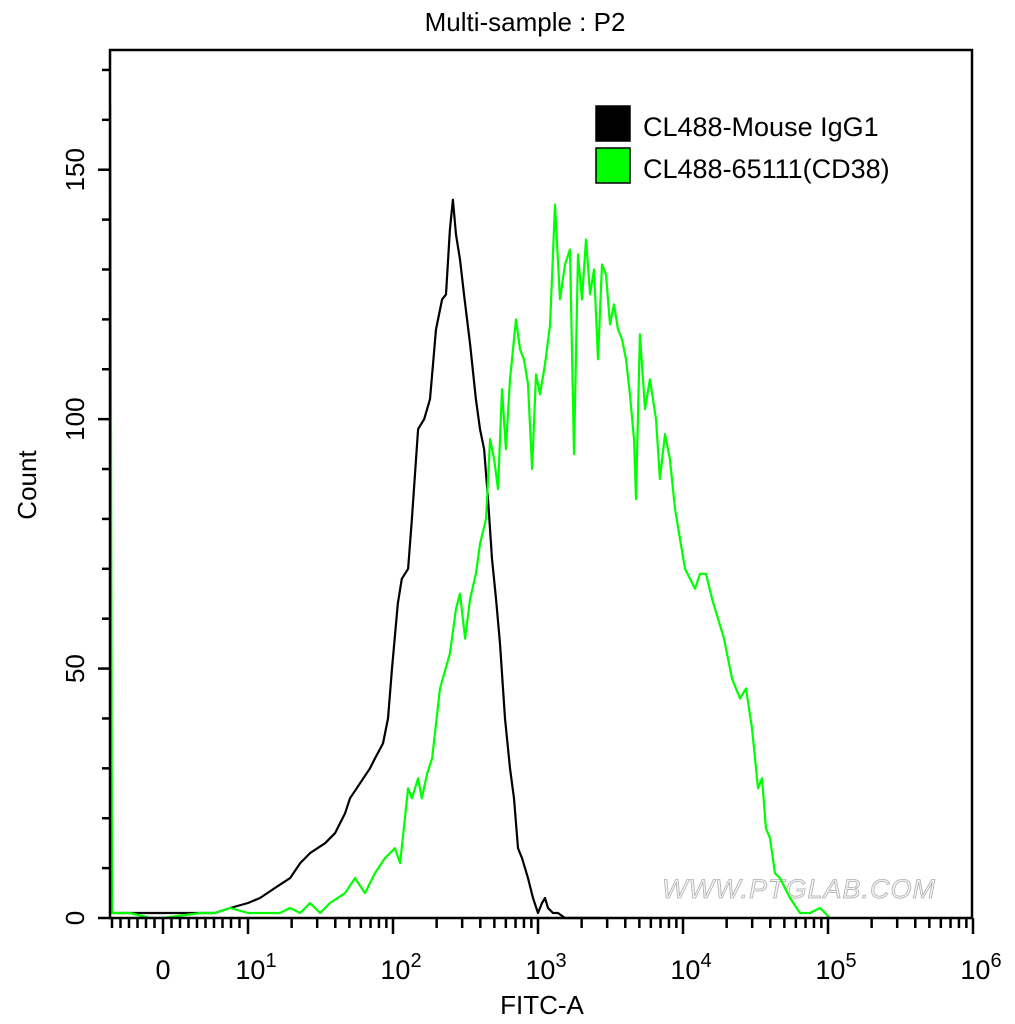 The image size is (1015, 1024). I want to click on x-axis-label: FITC-A, so click(542, 1005).